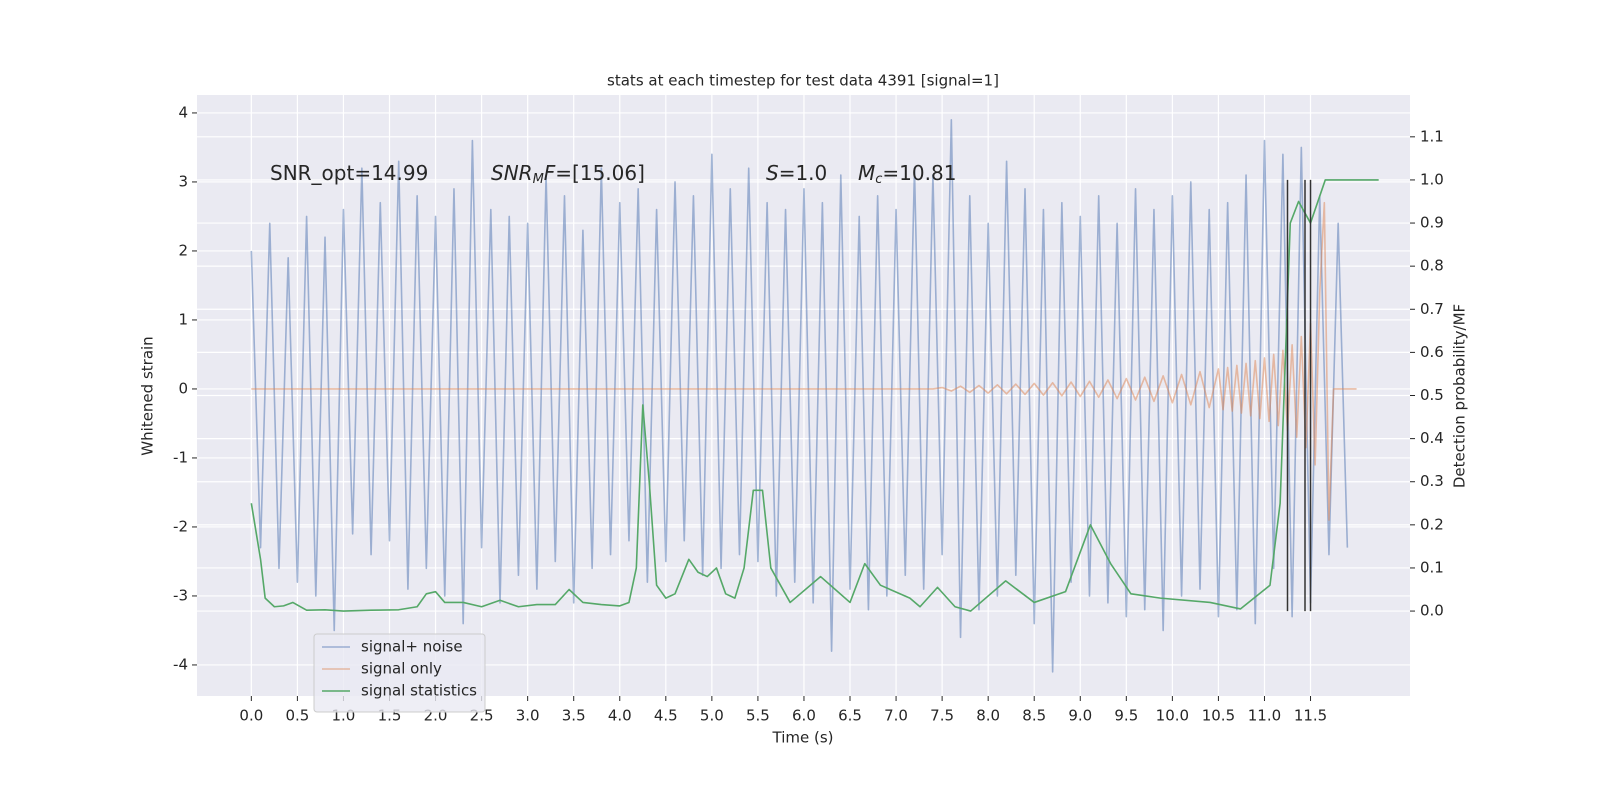 The width and height of the screenshot is (1600, 800). What do you see at coordinates (1432, 481) in the screenshot?
I see `y2-tick-label: 0.3` at bounding box center [1432, 481].